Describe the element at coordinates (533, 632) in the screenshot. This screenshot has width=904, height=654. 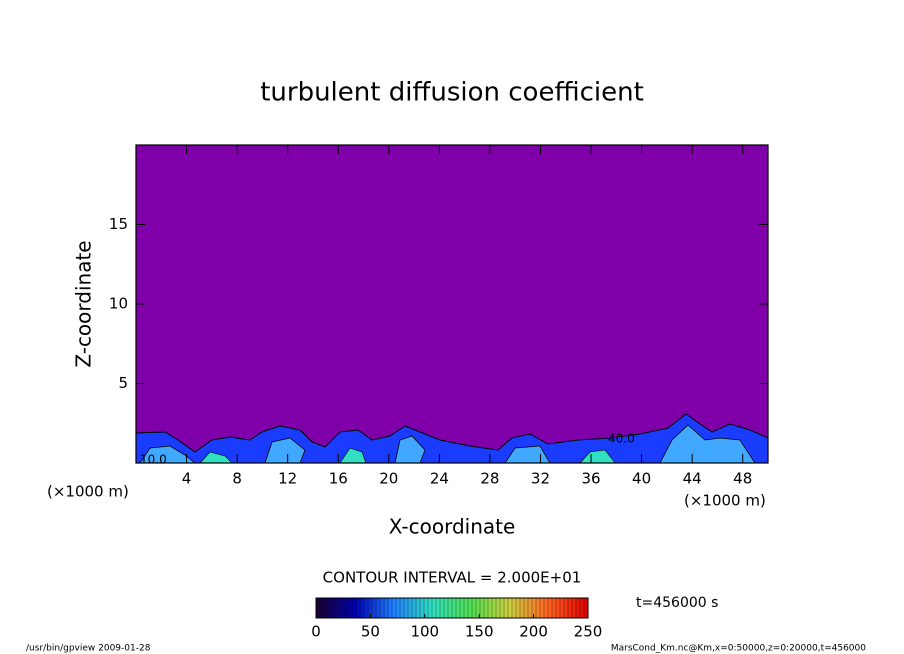
I see `colorbar-tick-label: 200` at that location.